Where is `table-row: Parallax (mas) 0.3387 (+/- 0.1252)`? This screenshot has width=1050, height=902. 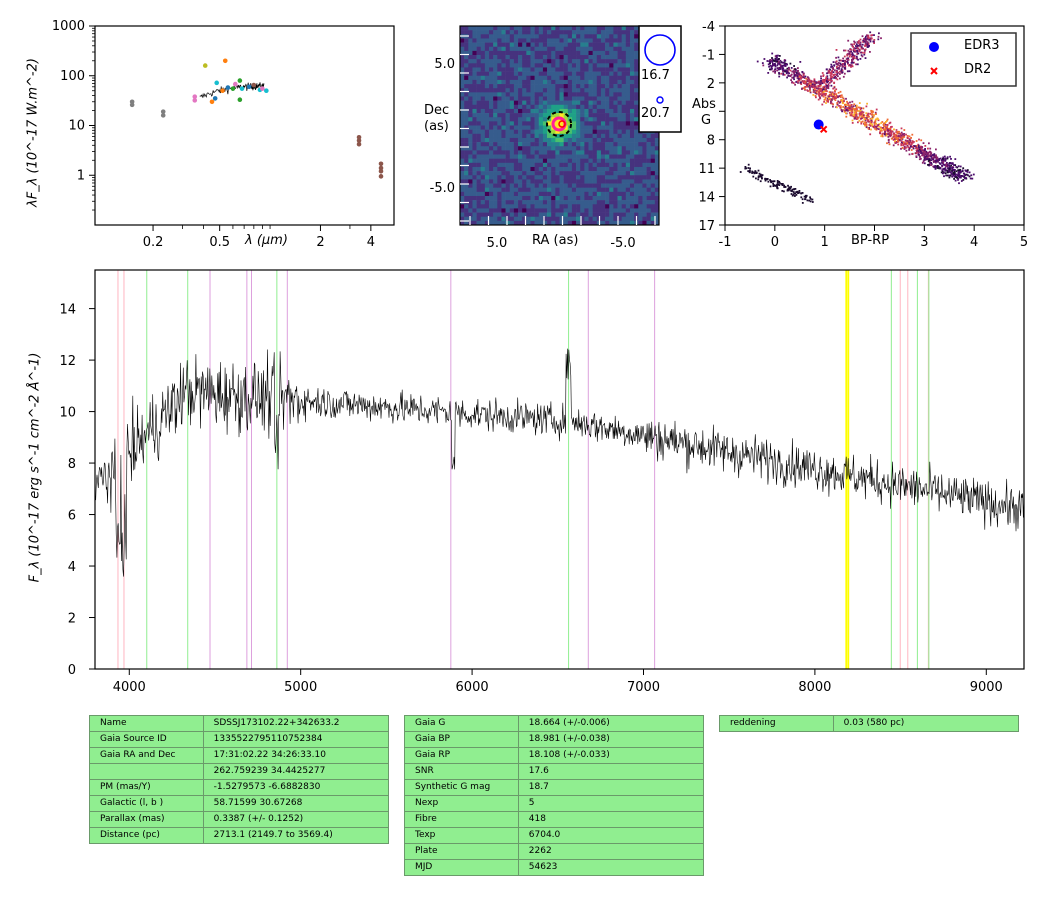
table-row: Parallax (mas) 0.3387 (+/- 0.1252) is located at coordinates (239, 819).